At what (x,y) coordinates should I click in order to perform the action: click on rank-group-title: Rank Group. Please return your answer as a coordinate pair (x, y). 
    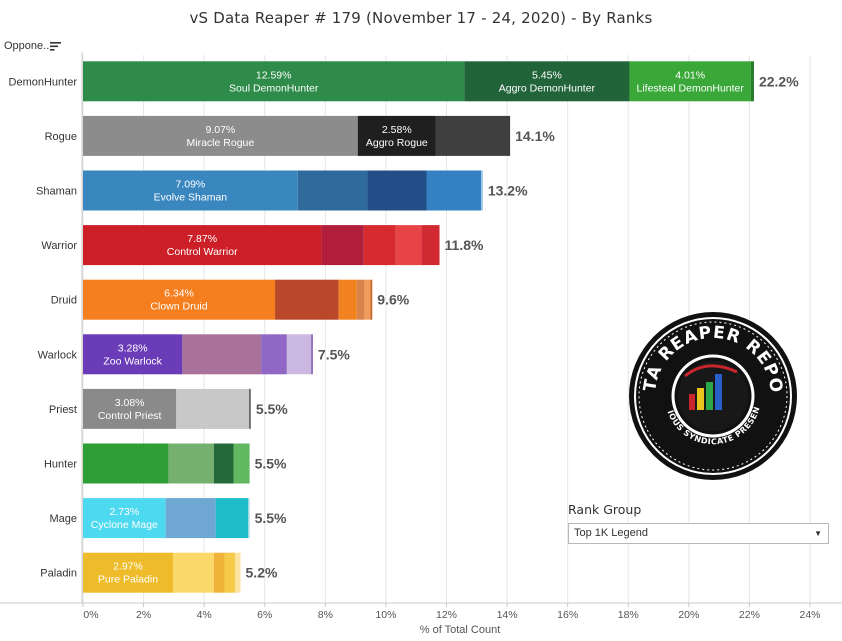
    Looking at the image, I should click on (605, 509).